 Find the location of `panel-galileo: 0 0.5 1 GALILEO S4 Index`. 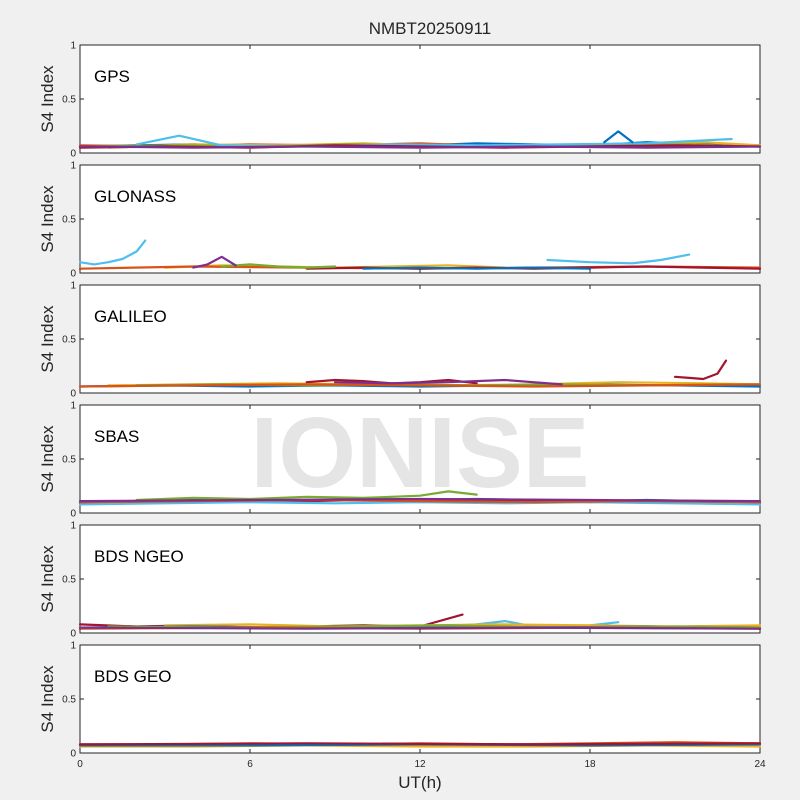

panel-galileo: 0 0.5 1 GALILEO S4 Index is located at coordinates (400, 340).